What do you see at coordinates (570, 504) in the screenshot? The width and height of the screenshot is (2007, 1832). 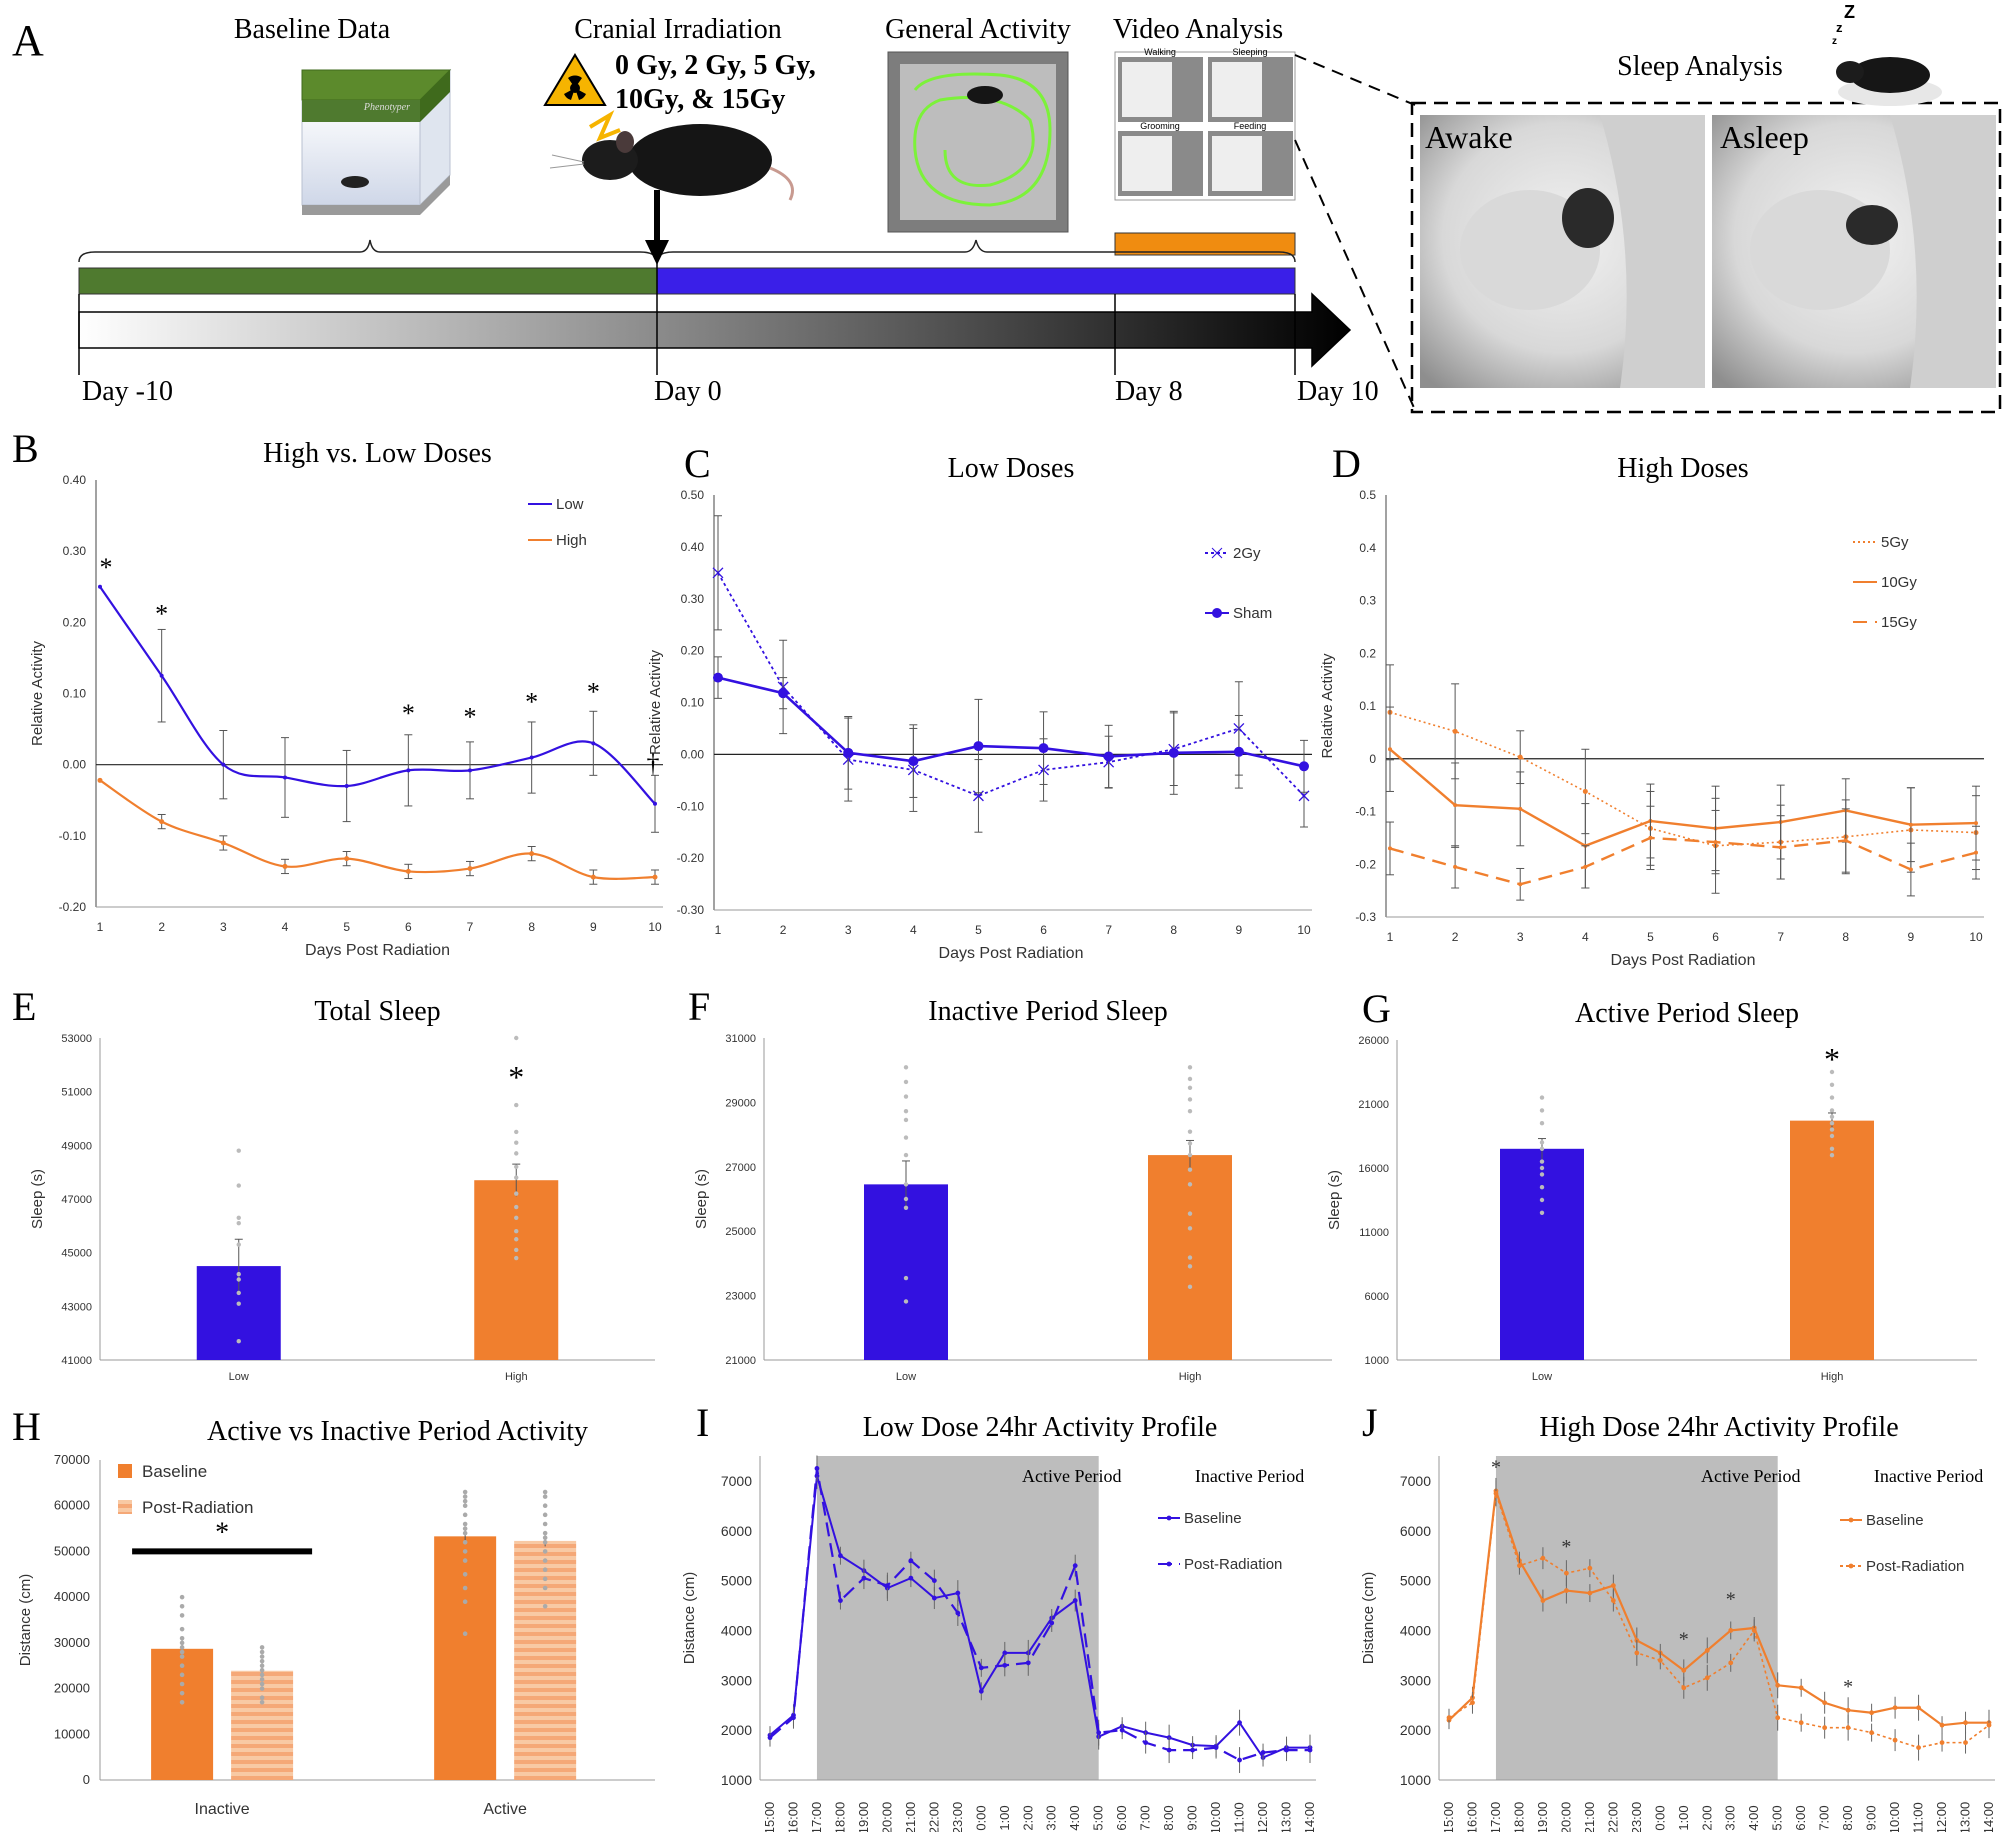 I see `legend-label: Low` at bounding box center [570, 504].